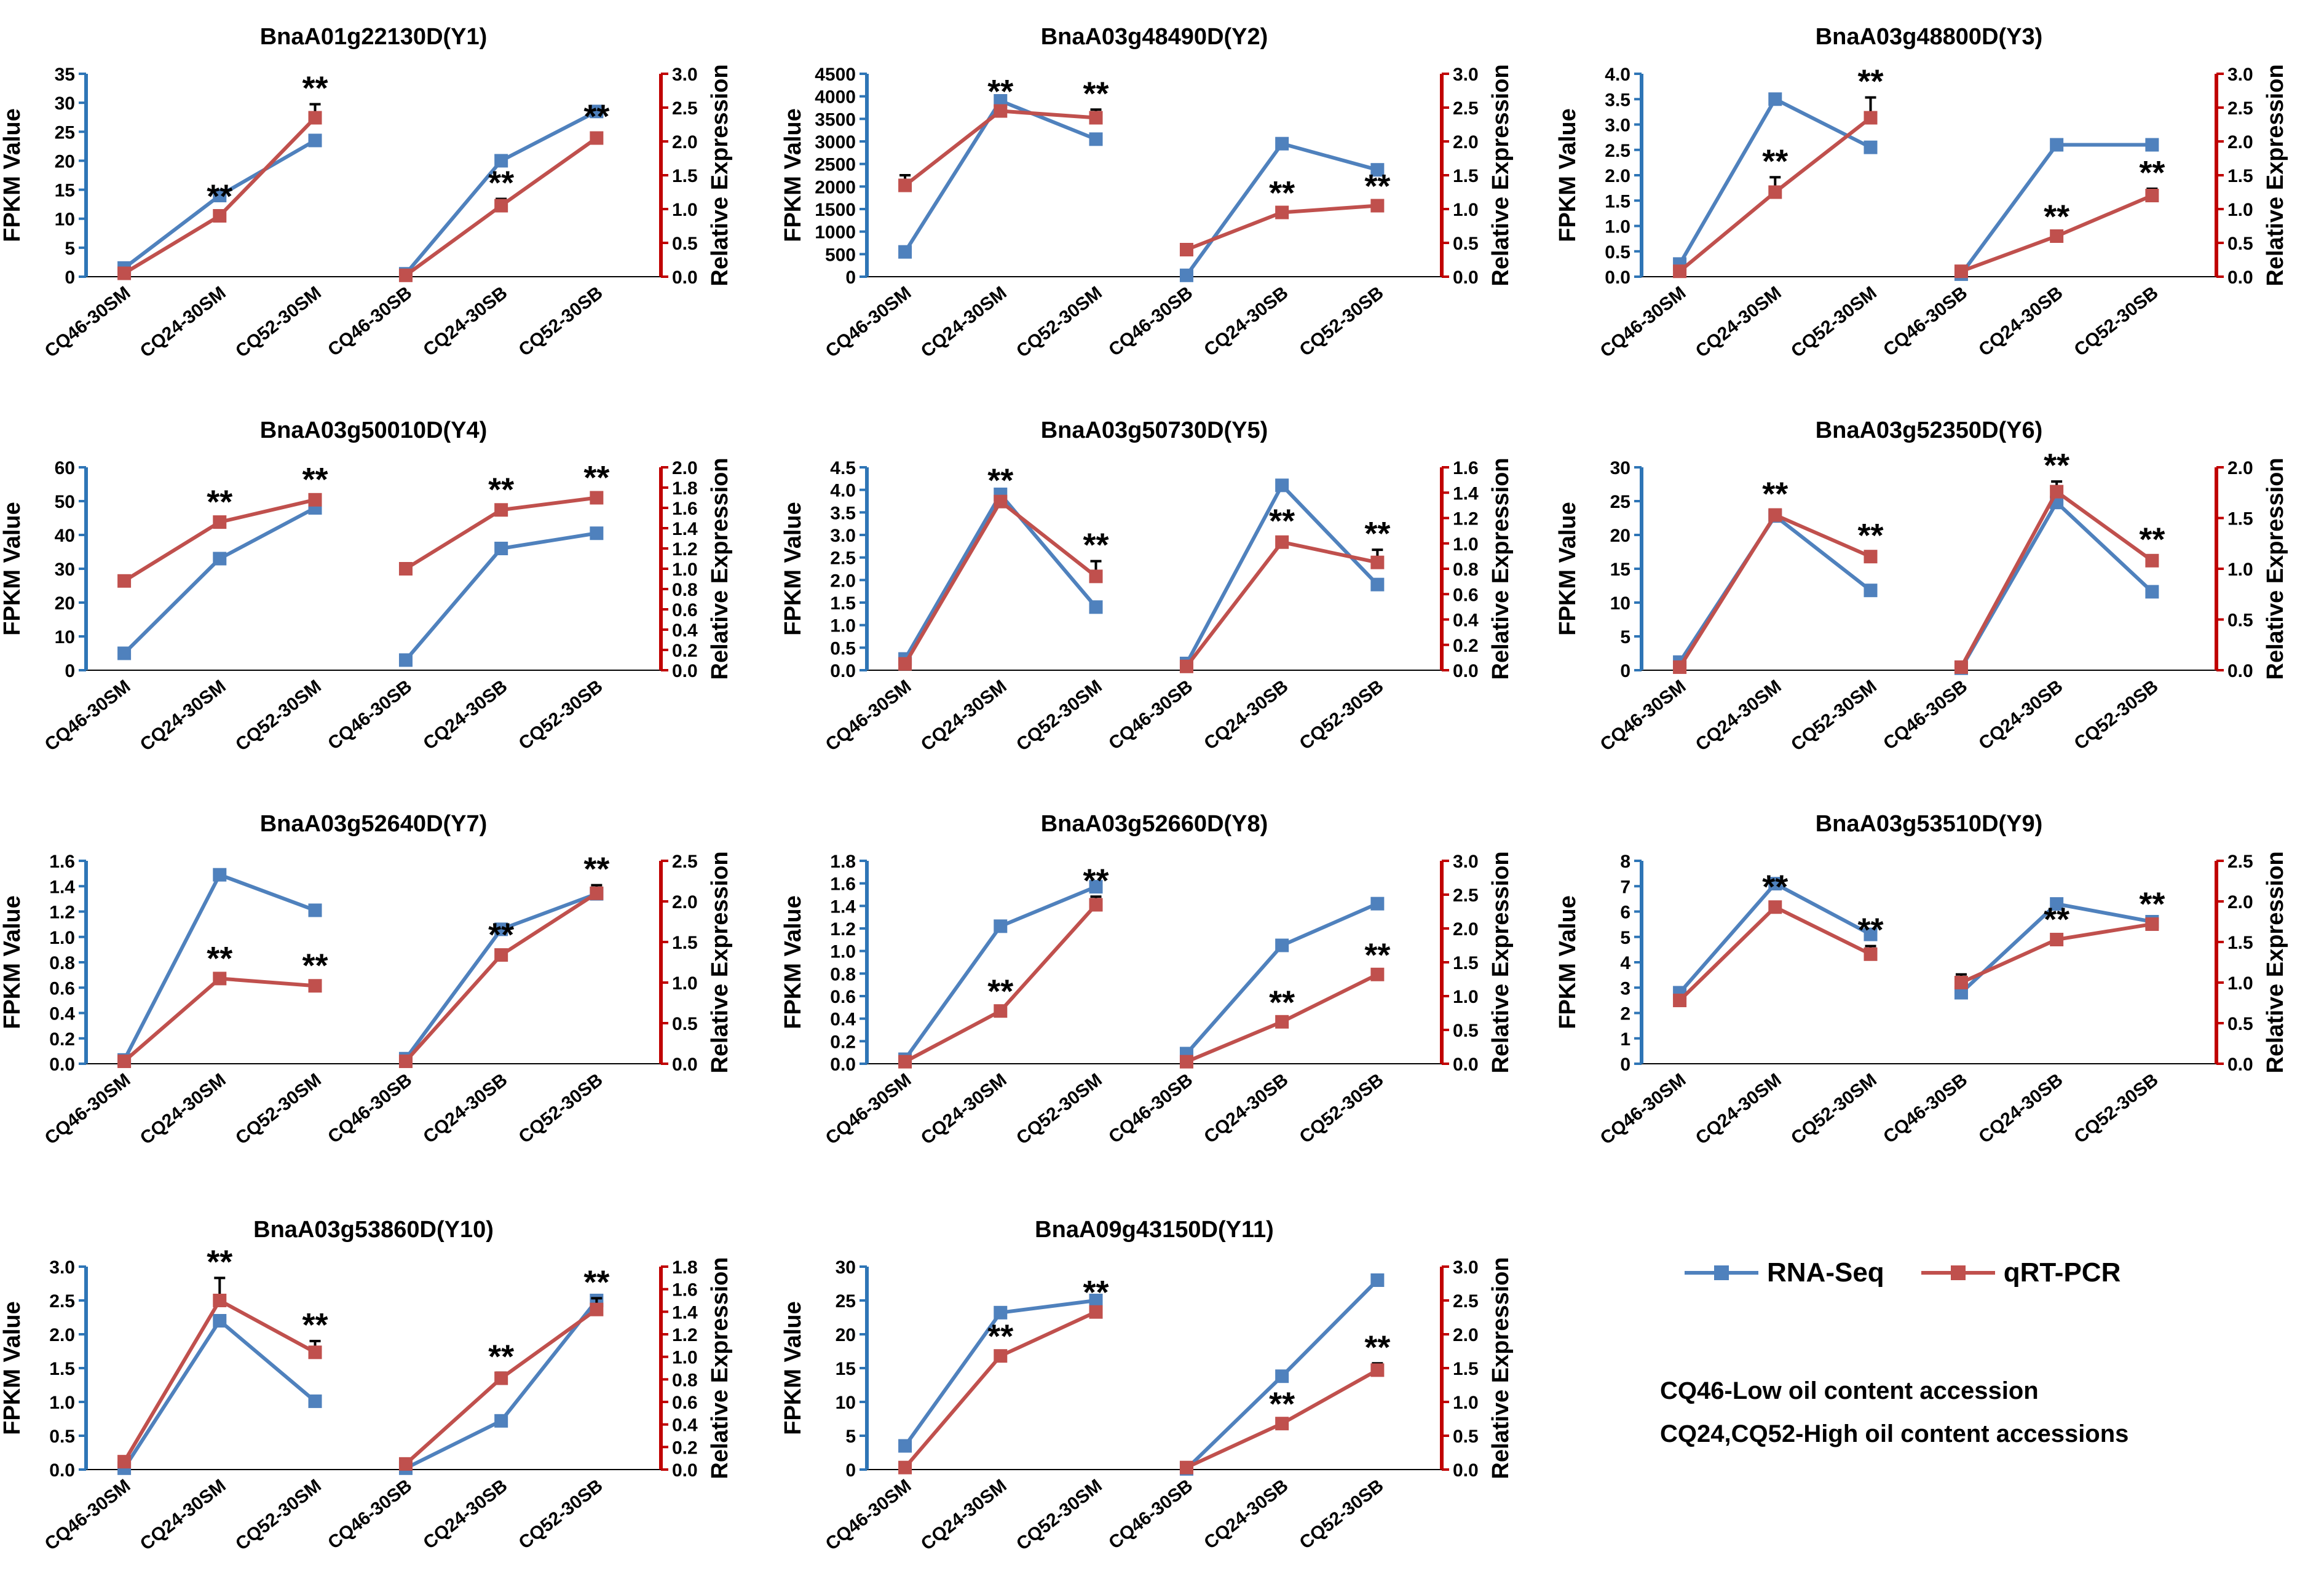 The image size is (2324, 1587). I want to click on right-tick-label: 2.0, so click(1466, 142).